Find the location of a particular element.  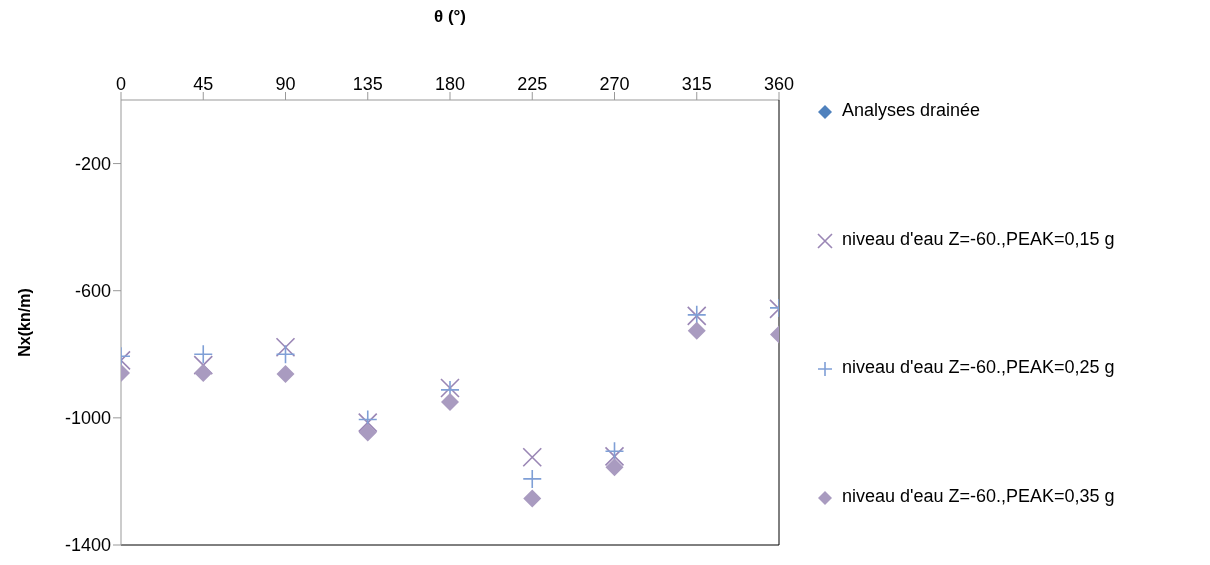

x-tick-label: 0 is located at coordinates (121, 84).